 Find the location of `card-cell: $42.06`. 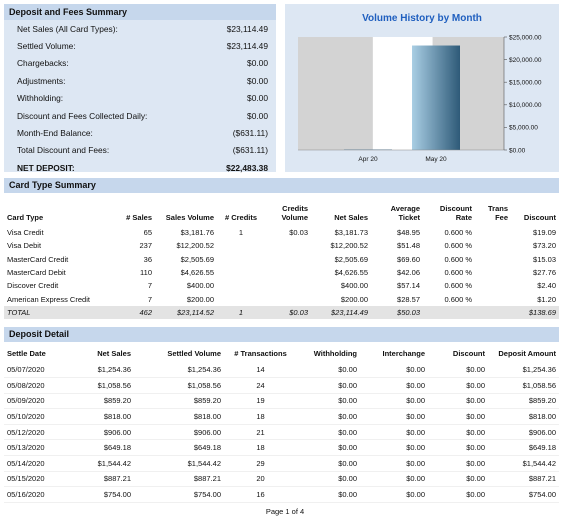

card-cell: $42.06 is located at coordinates (408, 273).